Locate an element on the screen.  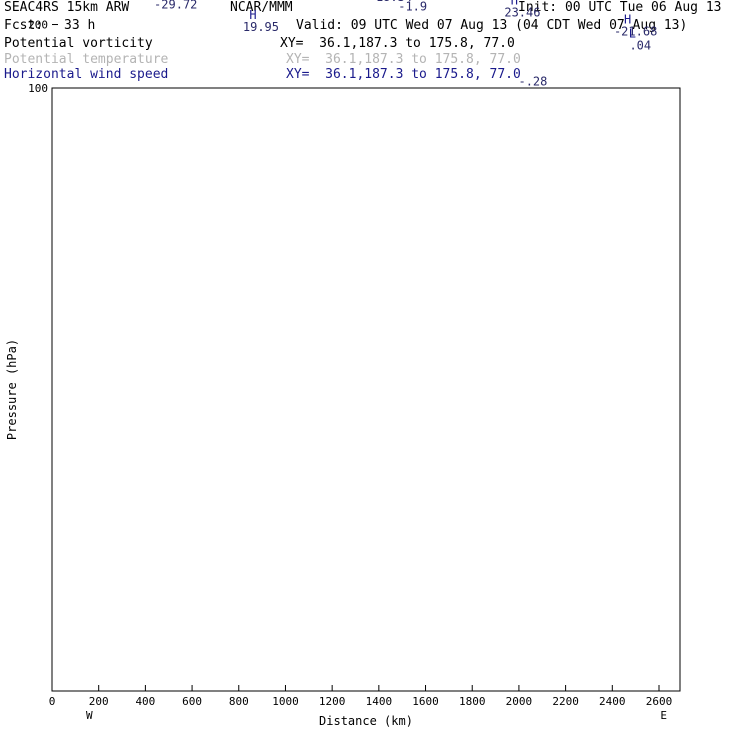
theta-contours is located at coordinates (365, 10).